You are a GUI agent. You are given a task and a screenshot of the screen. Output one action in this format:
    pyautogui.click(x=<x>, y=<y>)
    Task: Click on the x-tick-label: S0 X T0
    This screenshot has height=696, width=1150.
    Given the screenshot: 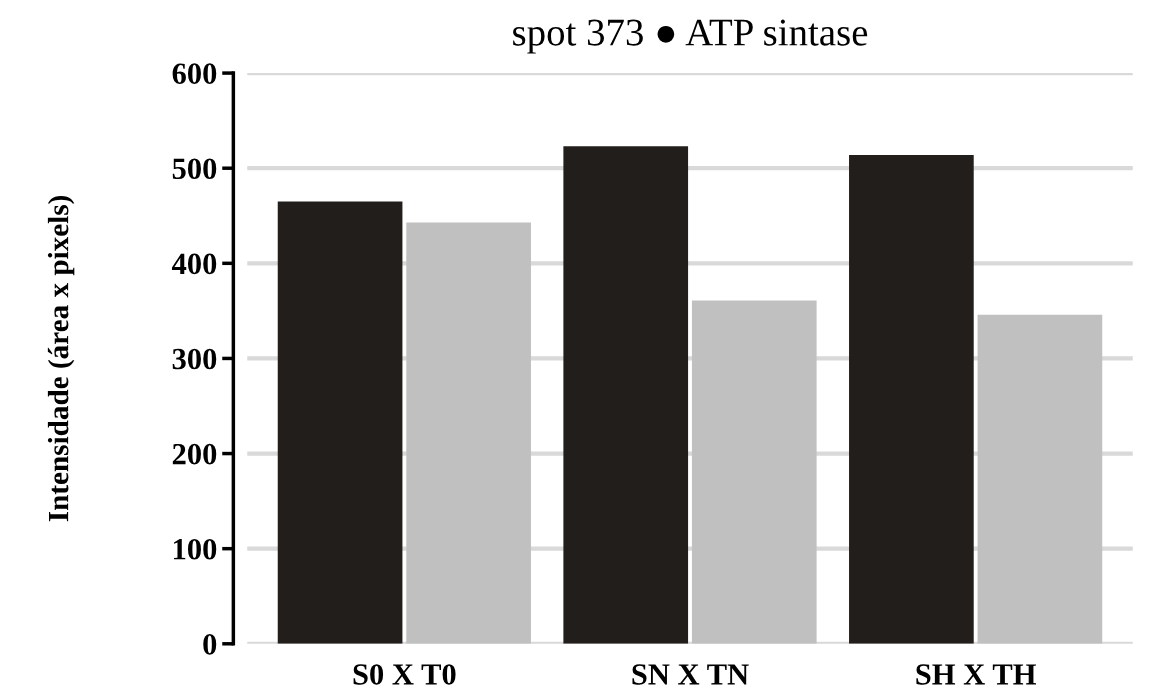 What is the action you would take?
    pyautogui.click(x=404, y=674)
    